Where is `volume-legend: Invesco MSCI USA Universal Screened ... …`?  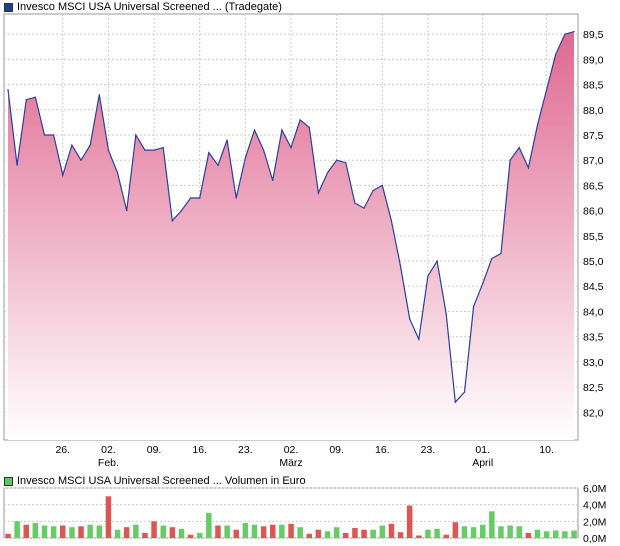
volume-legend: Invesco MSCI USA Universal Screened ... … is located at coordinates (155, 481).